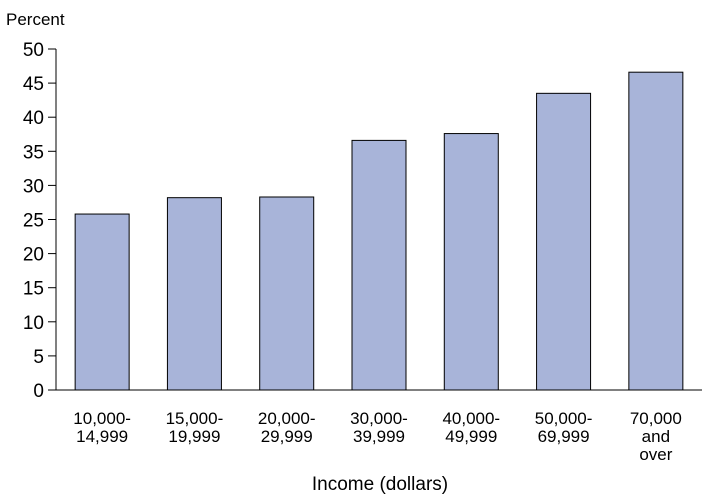  I want to click on y-tick-label: 30, so click(33, 186).